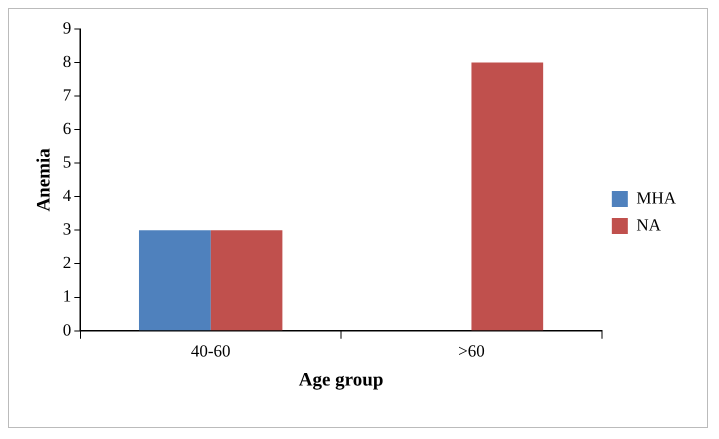  Describe the element at coordinates (656, 198) in the screenshot. I see `legend-label: MHA` at that location.